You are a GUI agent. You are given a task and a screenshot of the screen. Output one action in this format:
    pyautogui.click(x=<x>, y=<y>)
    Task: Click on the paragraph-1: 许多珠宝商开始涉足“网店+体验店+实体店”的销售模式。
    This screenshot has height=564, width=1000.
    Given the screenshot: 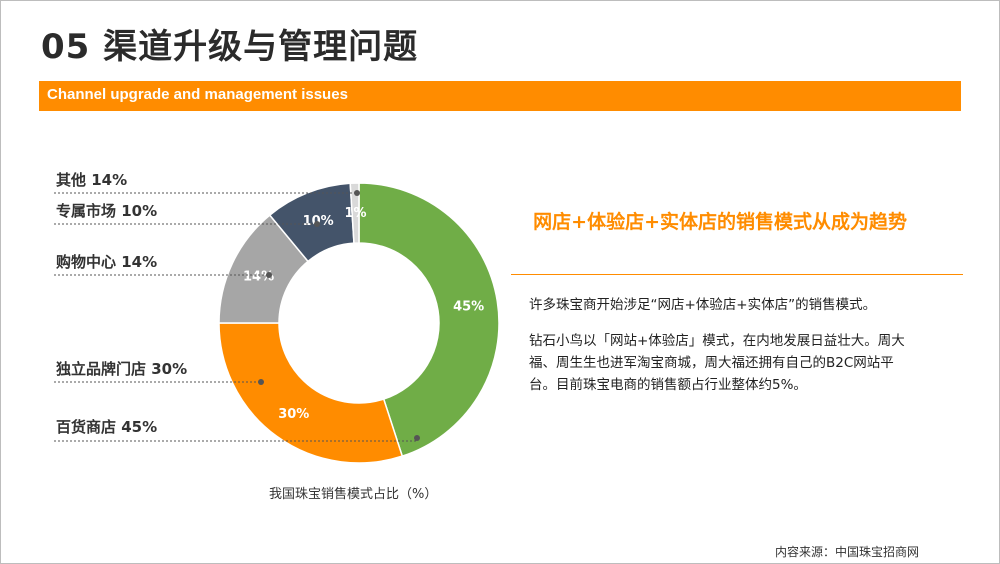 What is the action you would take?
    pyautogui.click(x=703, y=305)
    